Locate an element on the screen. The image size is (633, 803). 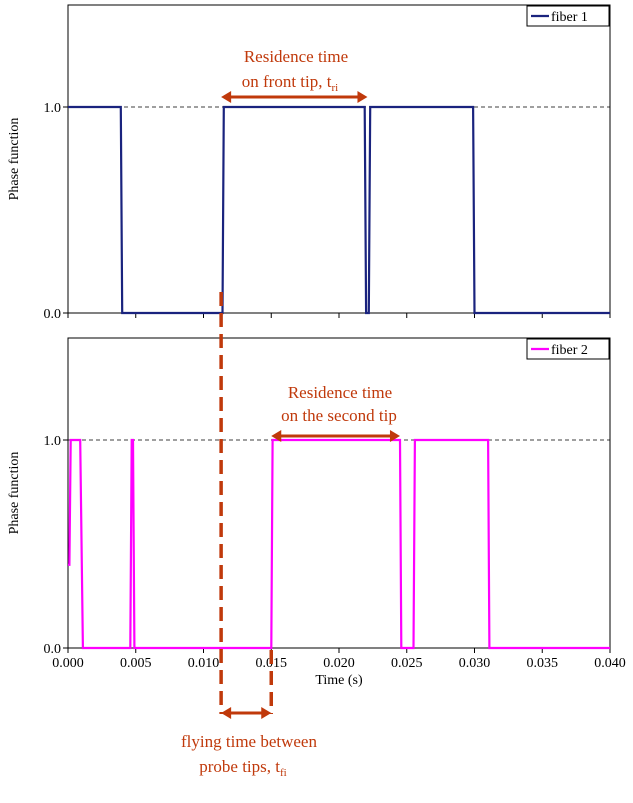
legend-label: fiber 1 is located at coordinates (569, 17).